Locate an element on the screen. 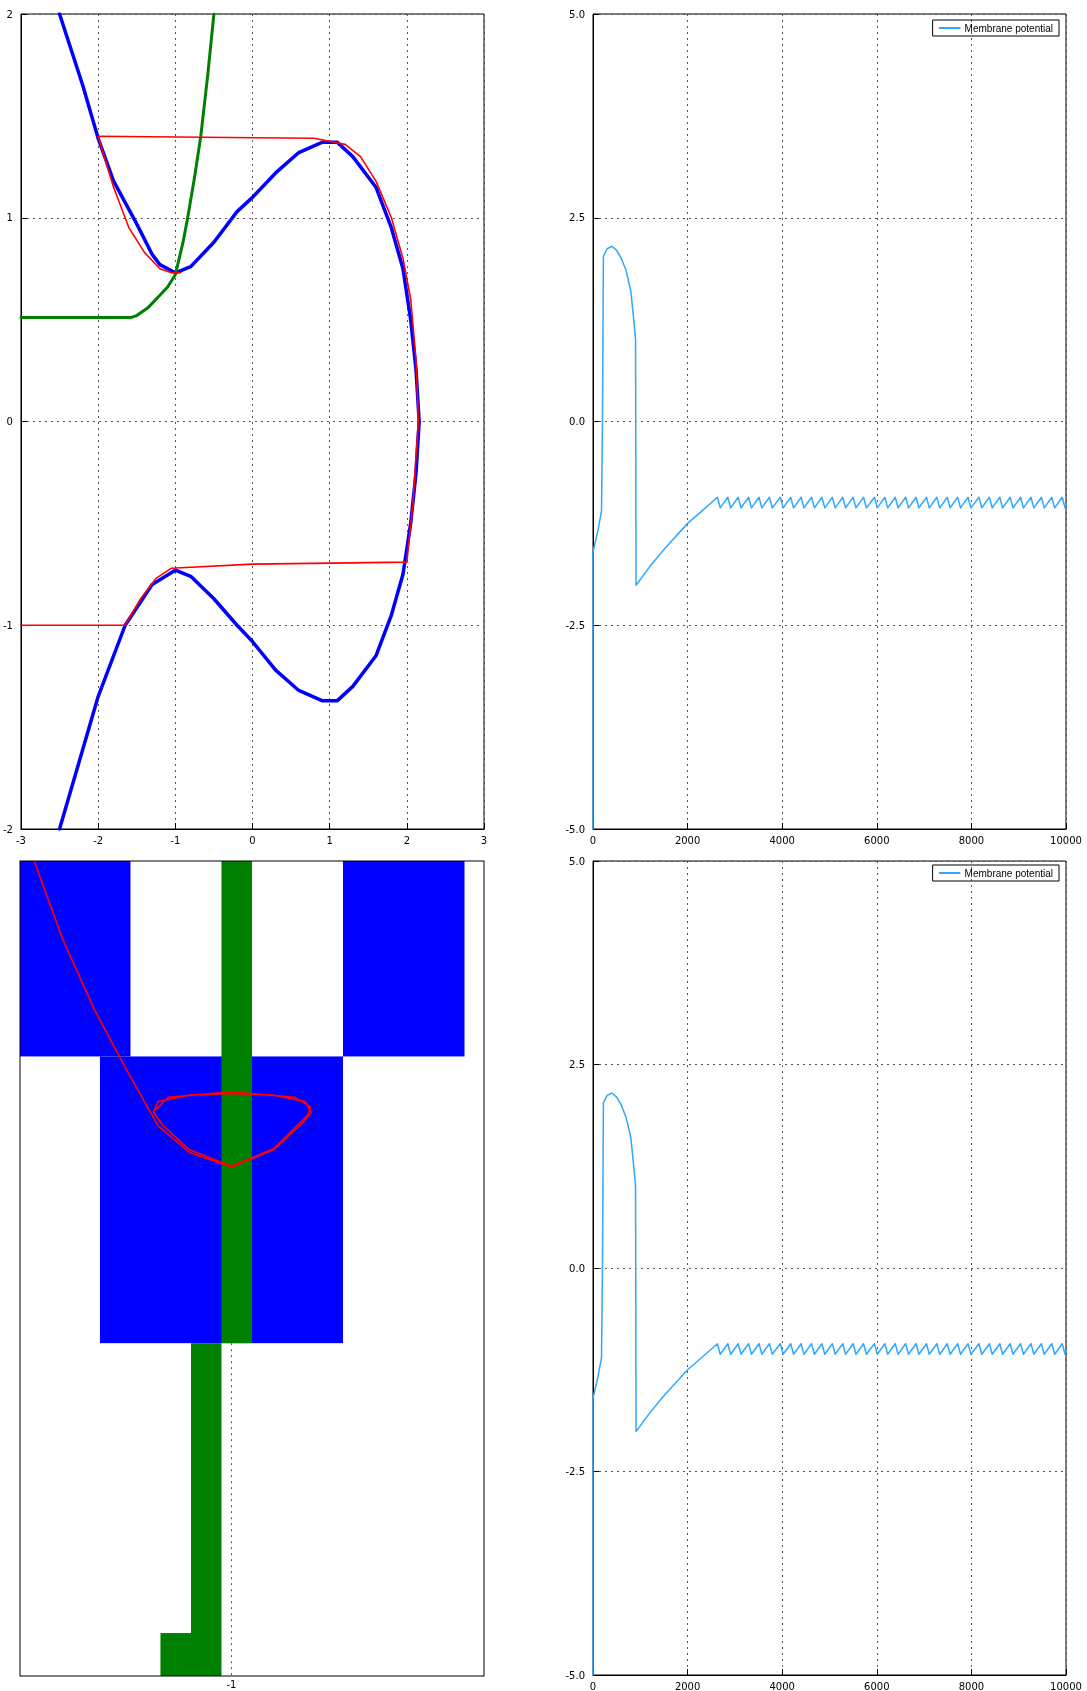 Image resolution: width=1087 pixels, height=1691 pixels. y-tick-label: -1 is located at coordinates (7, 625).